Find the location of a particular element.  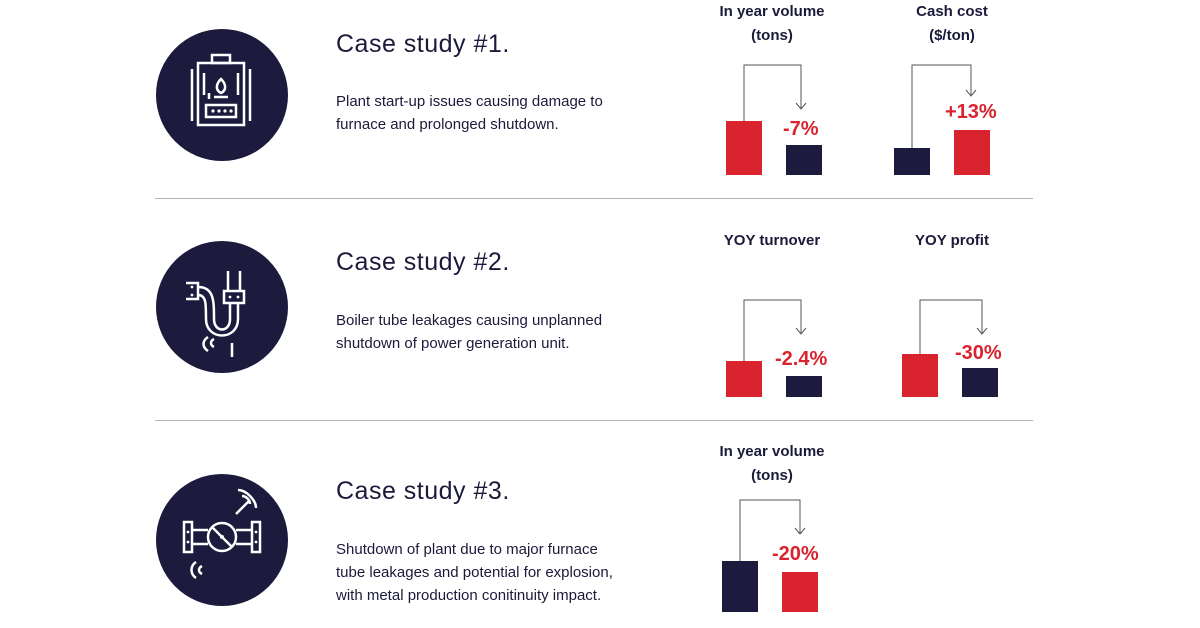

case-title: Case study #2. is located at coordinates (423, 262).